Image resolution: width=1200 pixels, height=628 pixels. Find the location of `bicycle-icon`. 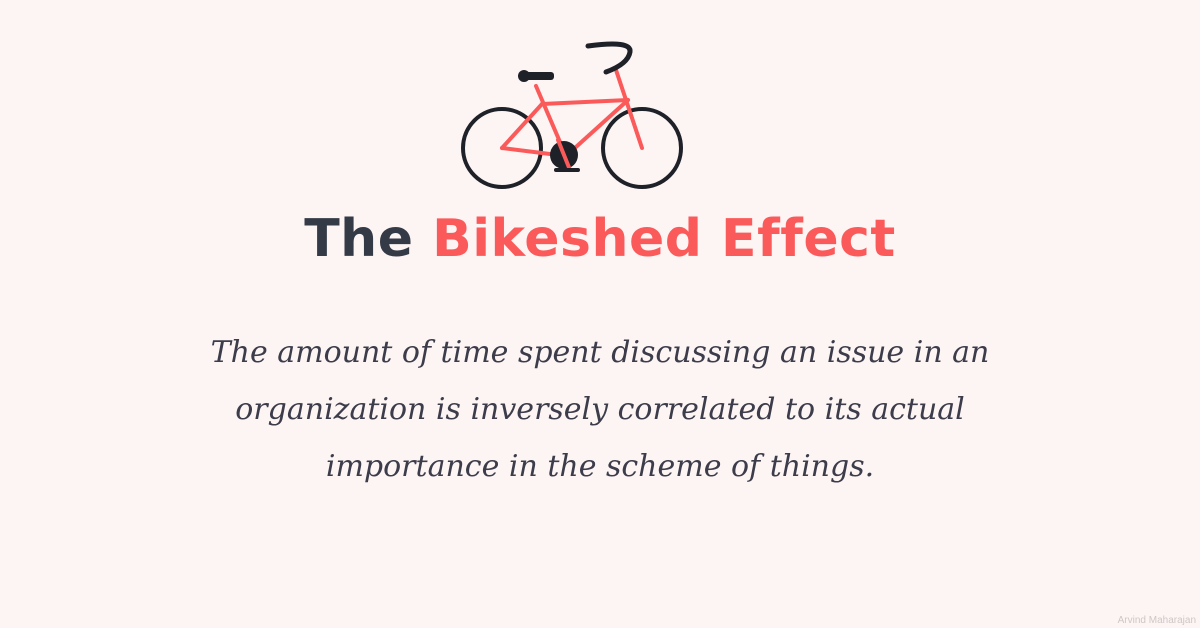

bicycle-icon is located at coordinates (572, 115).